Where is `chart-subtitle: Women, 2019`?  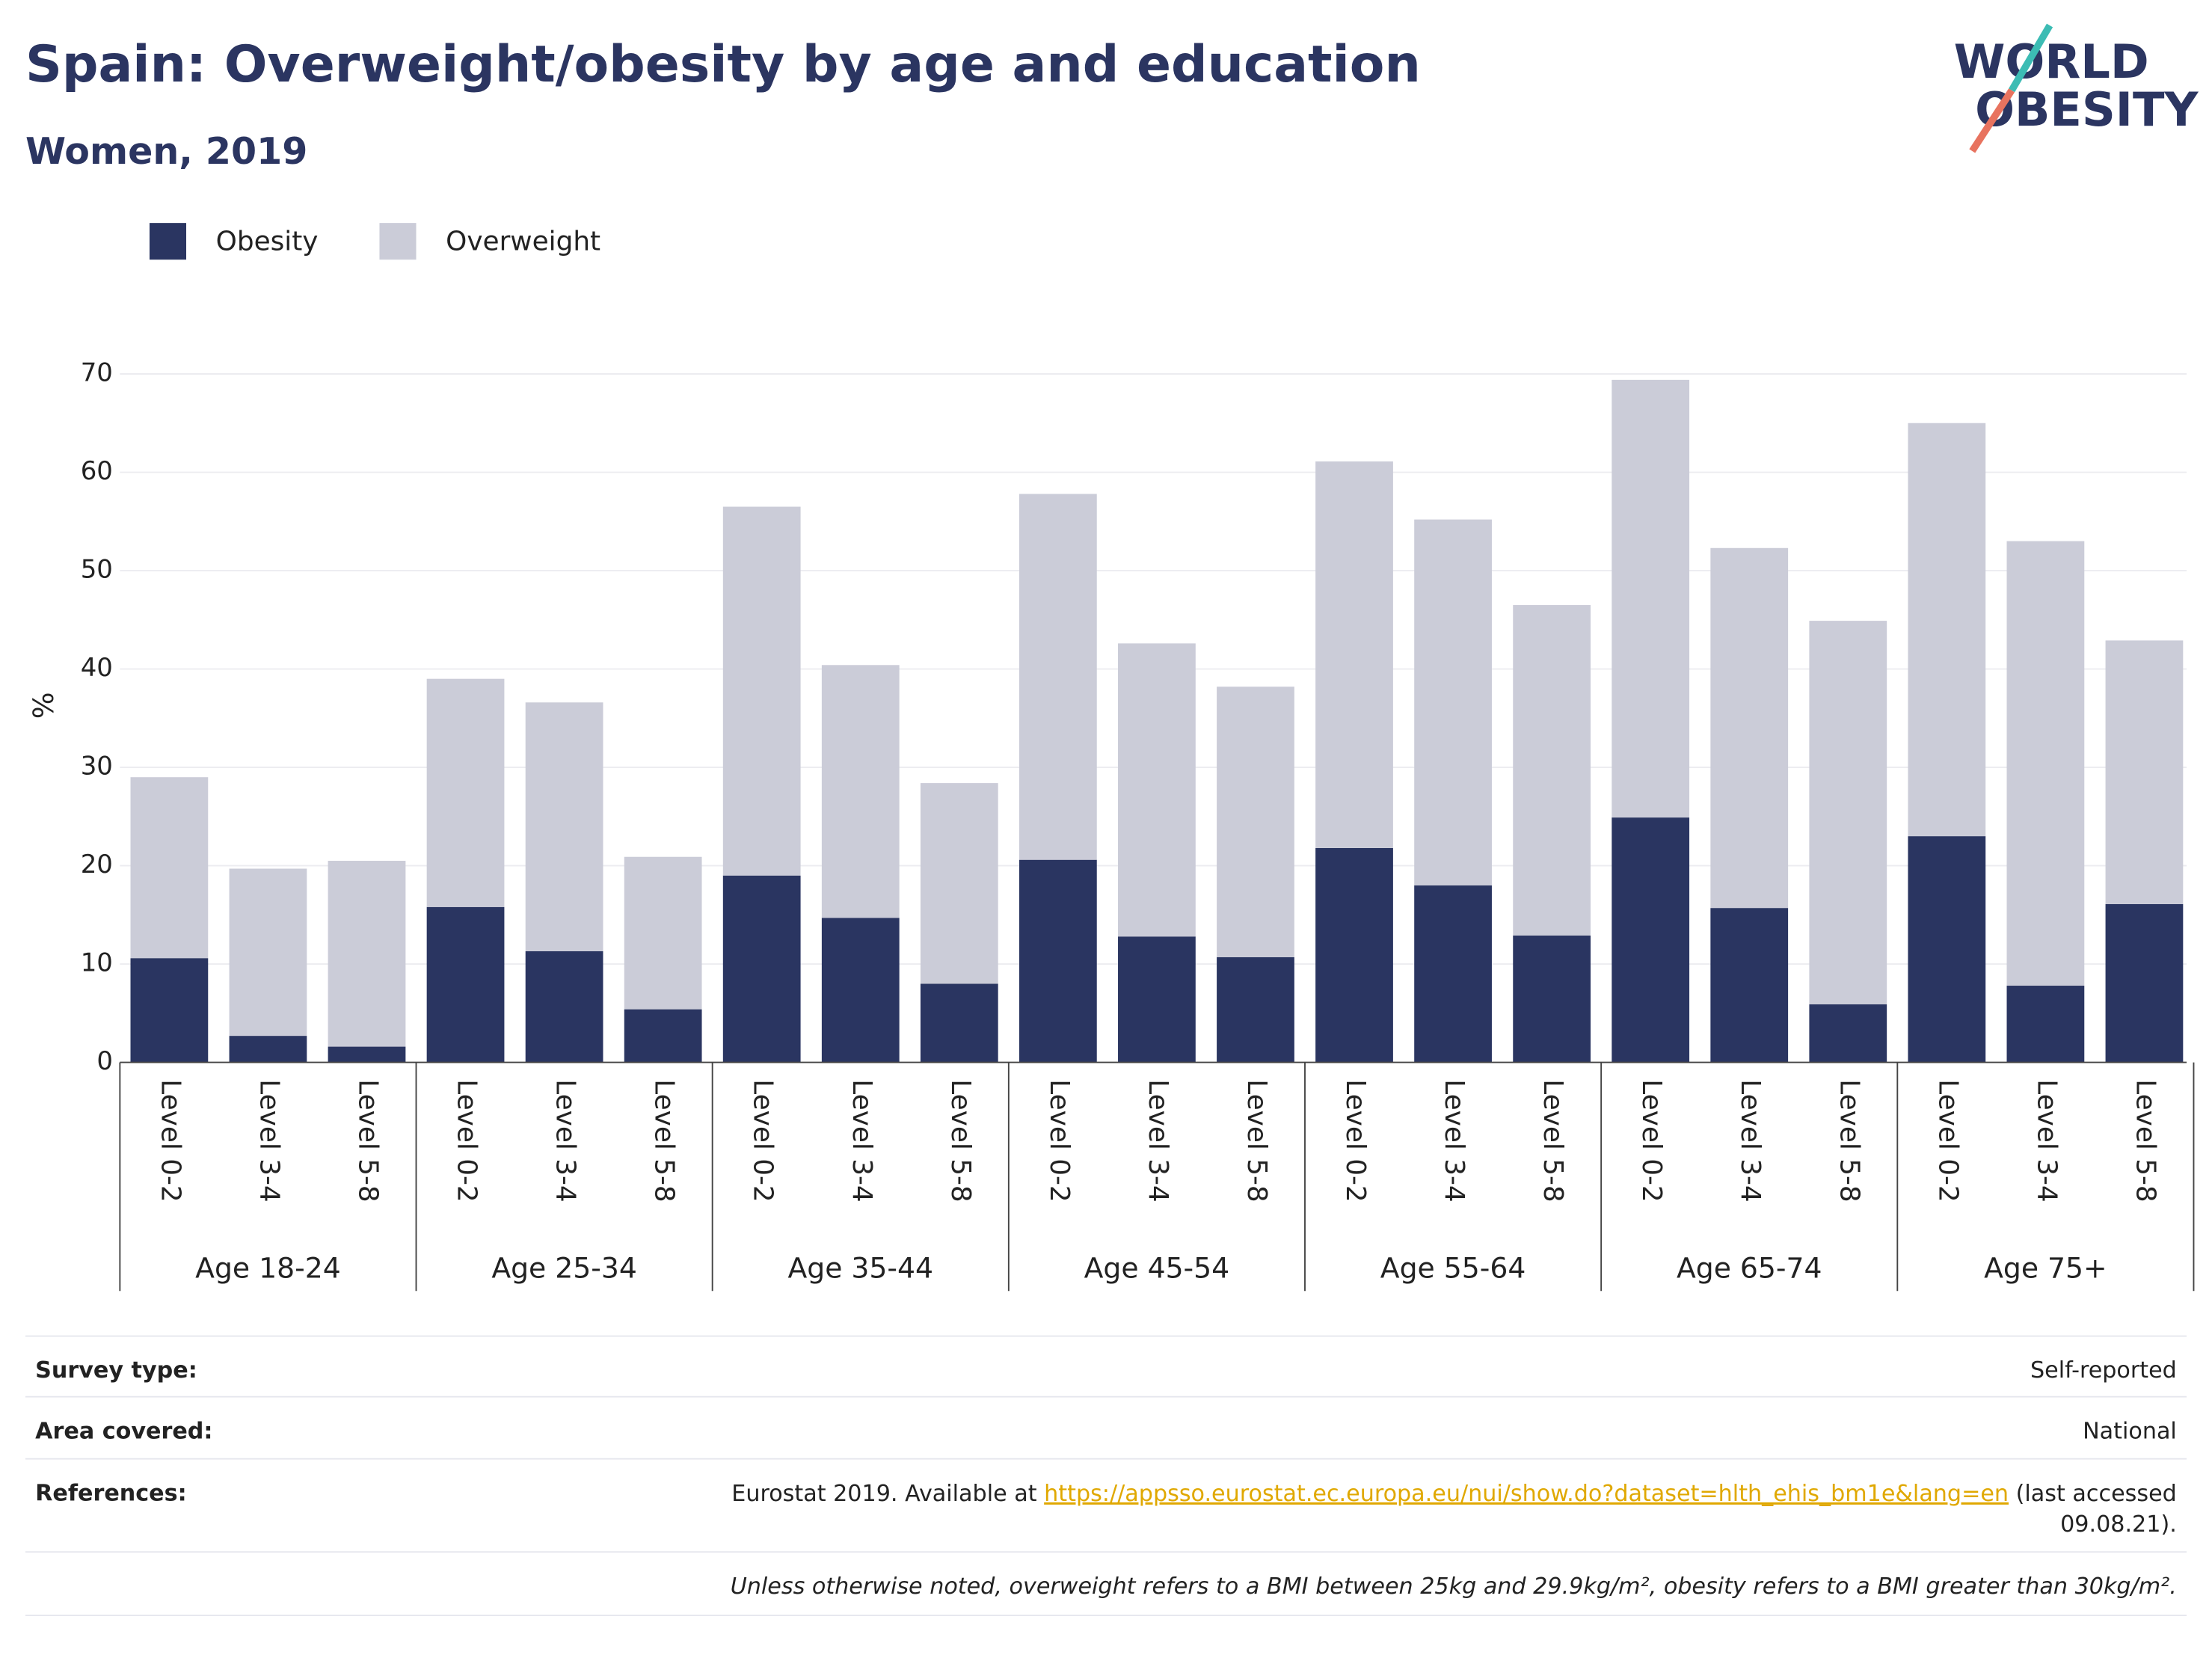
chart-subtitle: Women, 2019 is located at coordinates (166, 151).